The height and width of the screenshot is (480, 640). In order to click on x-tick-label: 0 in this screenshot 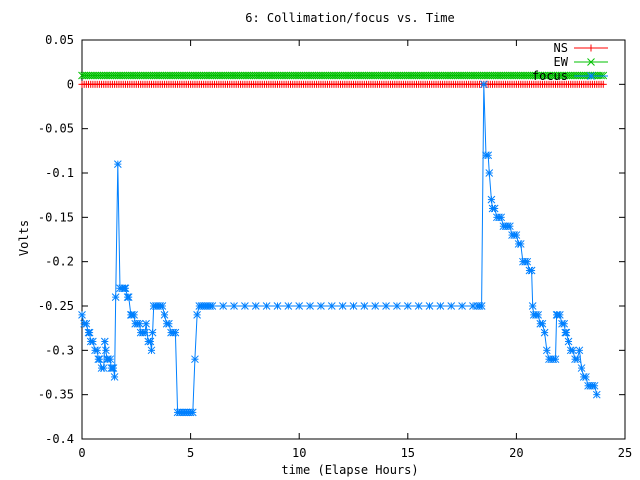, I will do `click(81, 453)`.